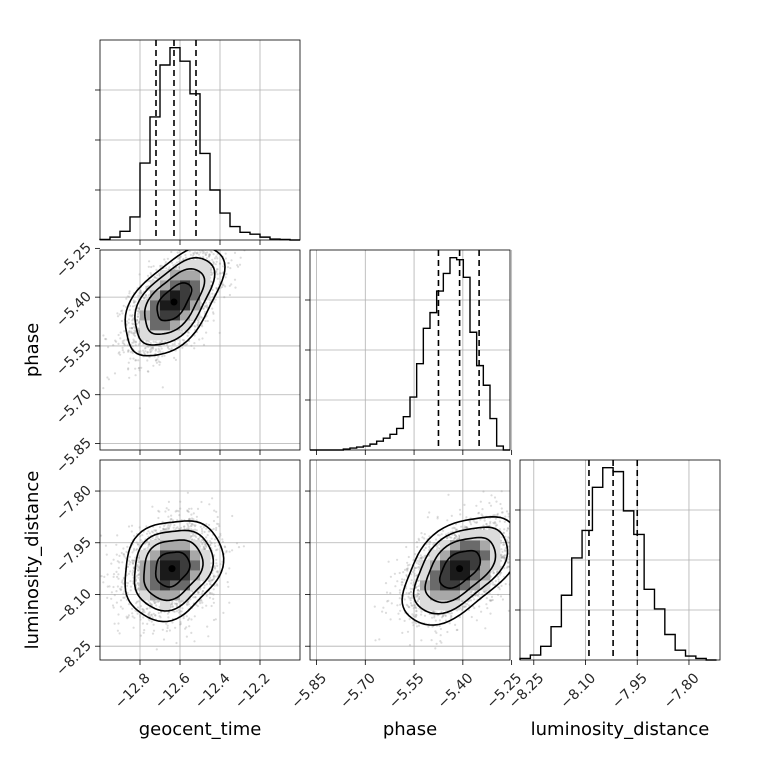 This screenshot has height=760, width=760. Describe the element at coordinates (578, 691) in the screenshot. I see `x-tick-label-luminosity_distance: −8.10` at that location.